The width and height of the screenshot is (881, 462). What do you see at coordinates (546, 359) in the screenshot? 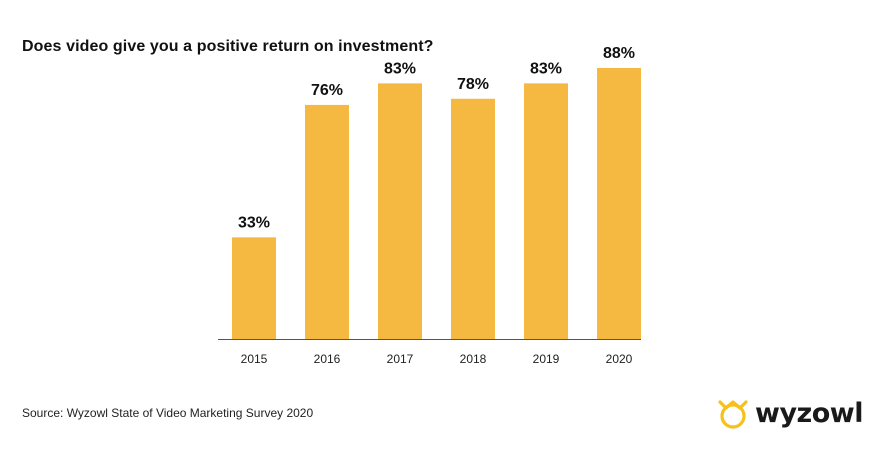
I see `x-tick-label-2019: 2019` at bounding box center [546, 359].